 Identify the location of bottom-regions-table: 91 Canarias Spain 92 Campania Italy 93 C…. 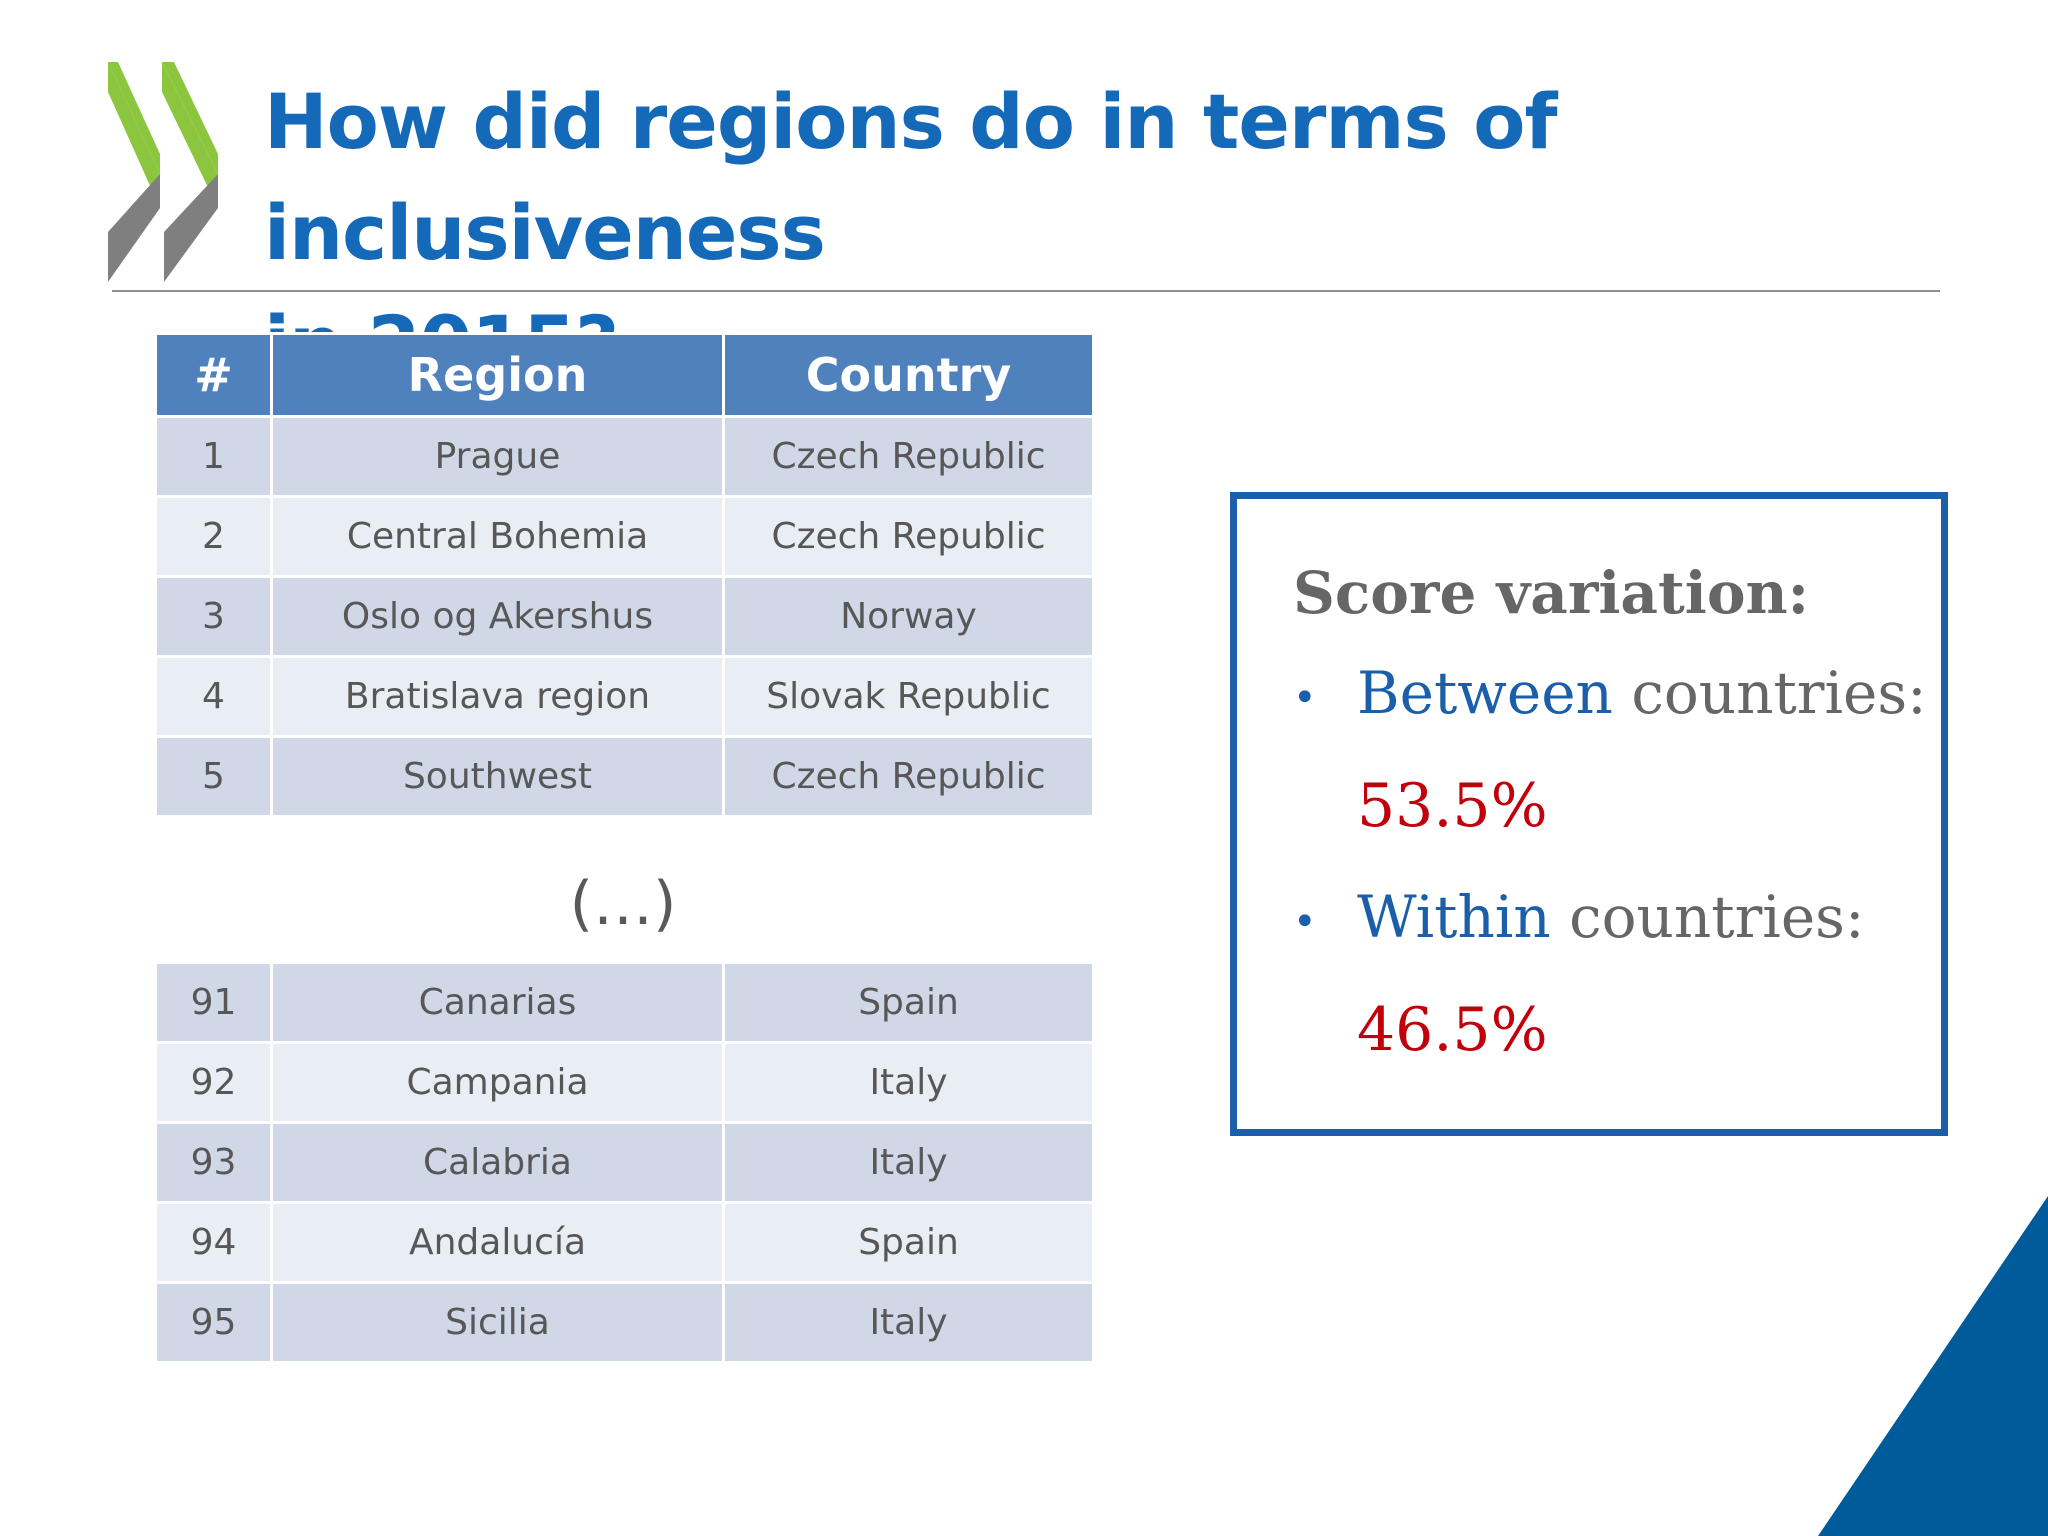
(624, 1162).